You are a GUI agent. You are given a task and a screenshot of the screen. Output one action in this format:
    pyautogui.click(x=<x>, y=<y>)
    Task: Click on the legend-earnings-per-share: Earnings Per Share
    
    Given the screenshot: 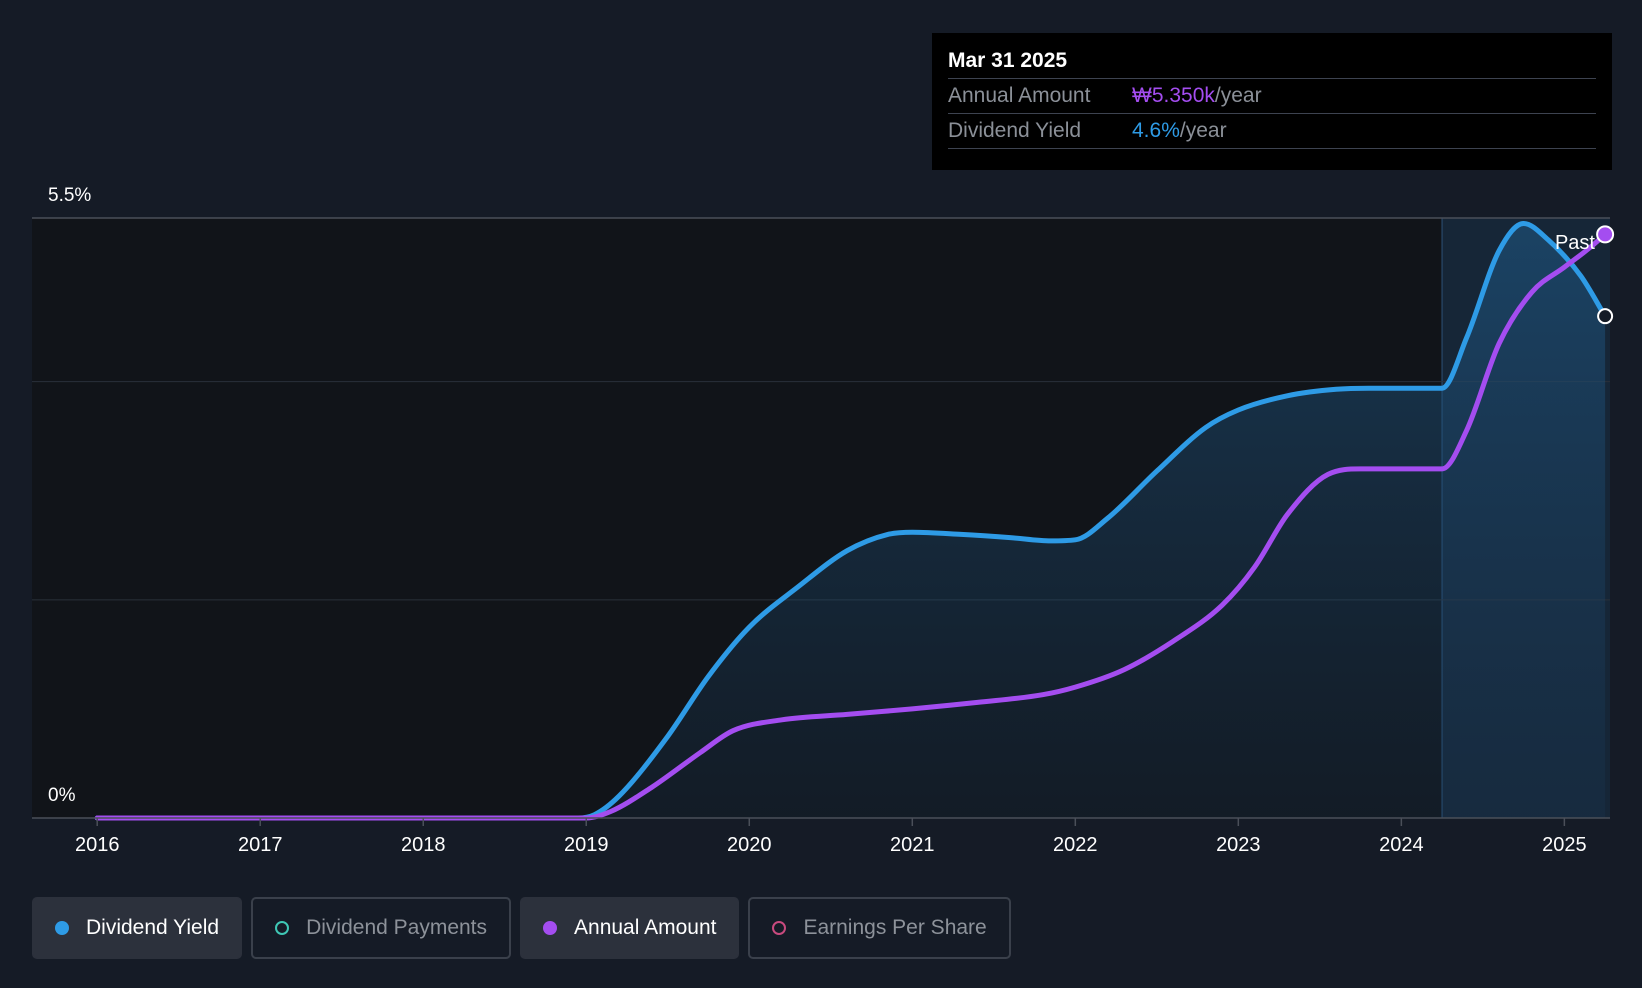 What is the action you would take?
    pyautogui.click(x=879, y=928)
    